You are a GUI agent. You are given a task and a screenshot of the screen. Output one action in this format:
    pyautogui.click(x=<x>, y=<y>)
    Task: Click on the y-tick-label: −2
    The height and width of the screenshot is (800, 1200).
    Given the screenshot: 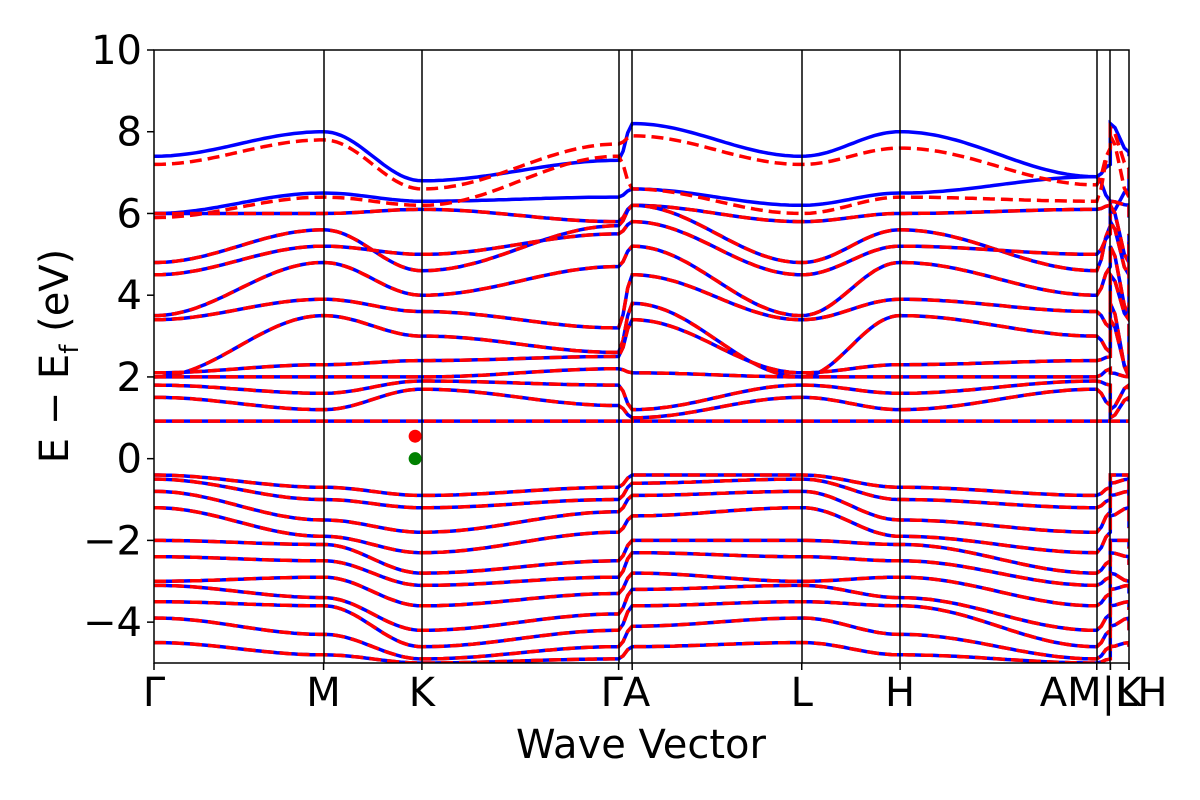 What is the action you would take?
    pyautogui.click(x=112, y=541)
    